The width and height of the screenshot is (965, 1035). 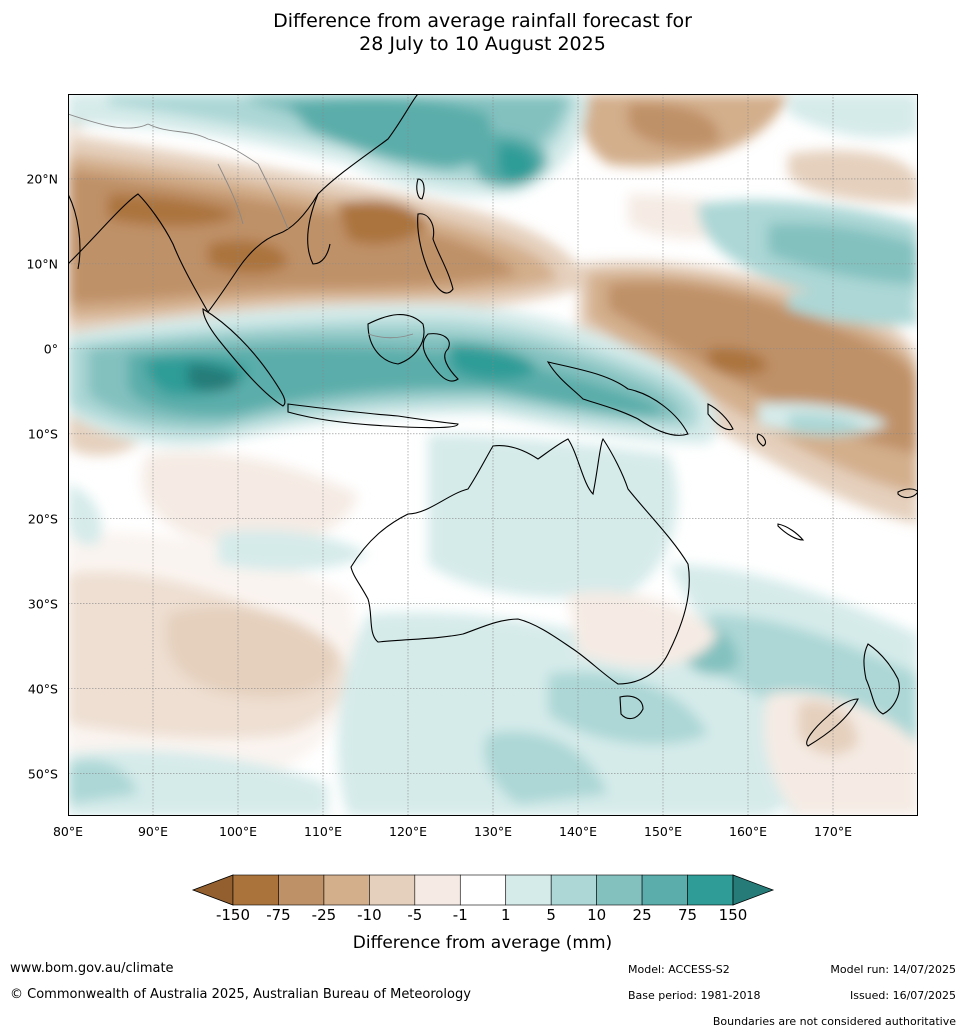 I want to click on latitude-label: 50°S, so click(x=42, y=774).